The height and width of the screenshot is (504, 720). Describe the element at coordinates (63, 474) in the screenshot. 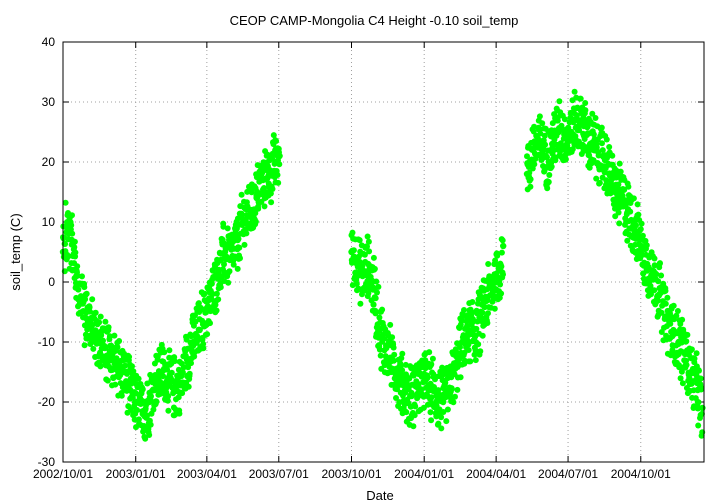

I see `x-tick-label: 2002/10/01` at that location.